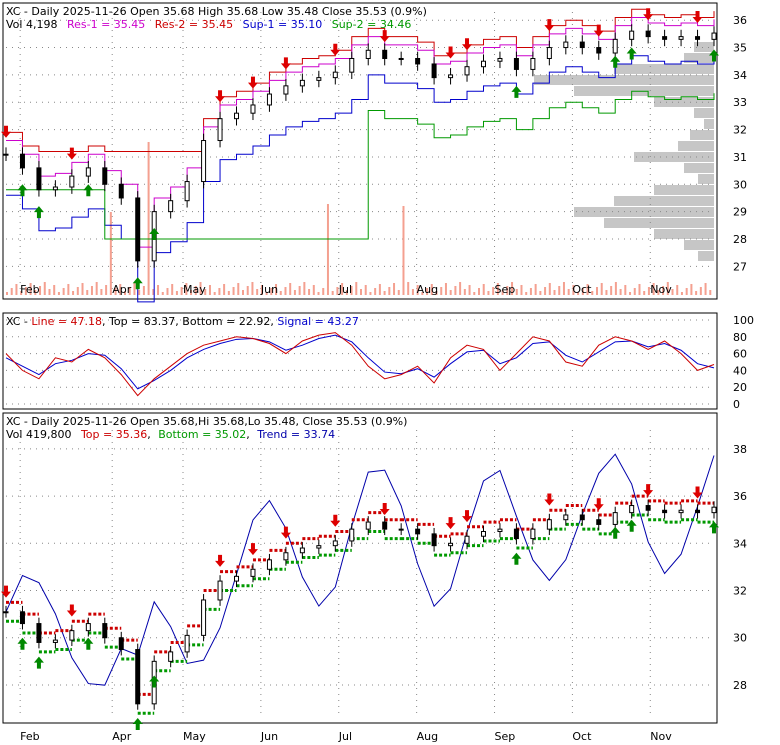  I want to click on price-y-tick-label: 29, so click(740, 212).